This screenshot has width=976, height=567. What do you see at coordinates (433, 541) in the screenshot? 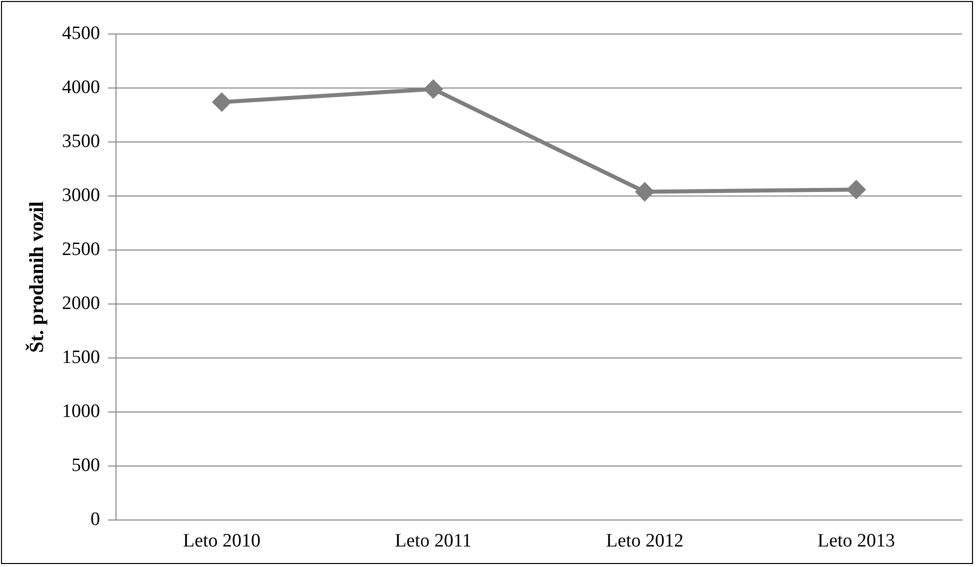
I see `x-tick-label: Leto 2011` at bounding box center [433, 541].